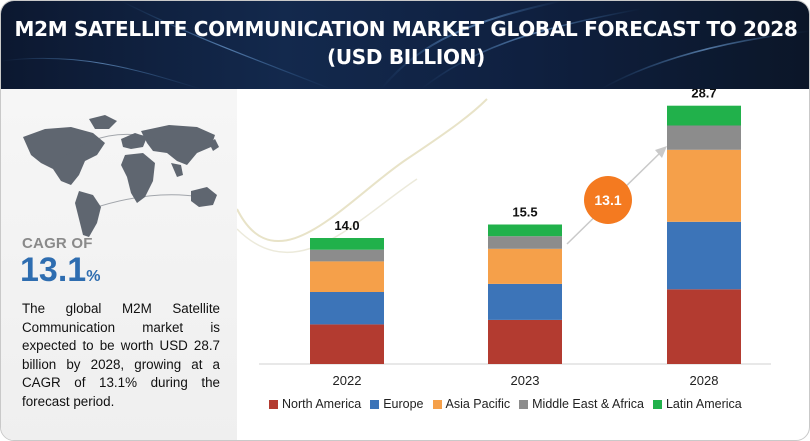 This screenshot has width=810, height=441. Describe the element at coordinates (525, 301) in the screenshot. I see `bar-segment-2023-europe` at that location.